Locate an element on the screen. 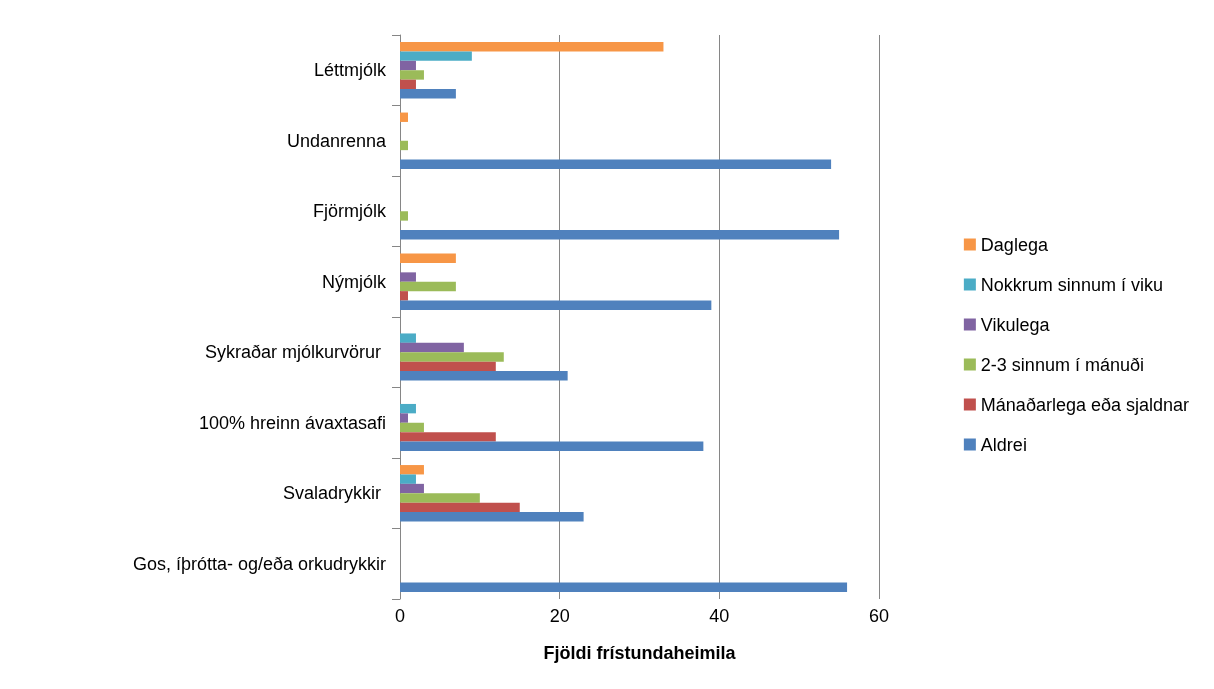  y-tick-label: Svaladrykkir is located at coordinates (334, 493).